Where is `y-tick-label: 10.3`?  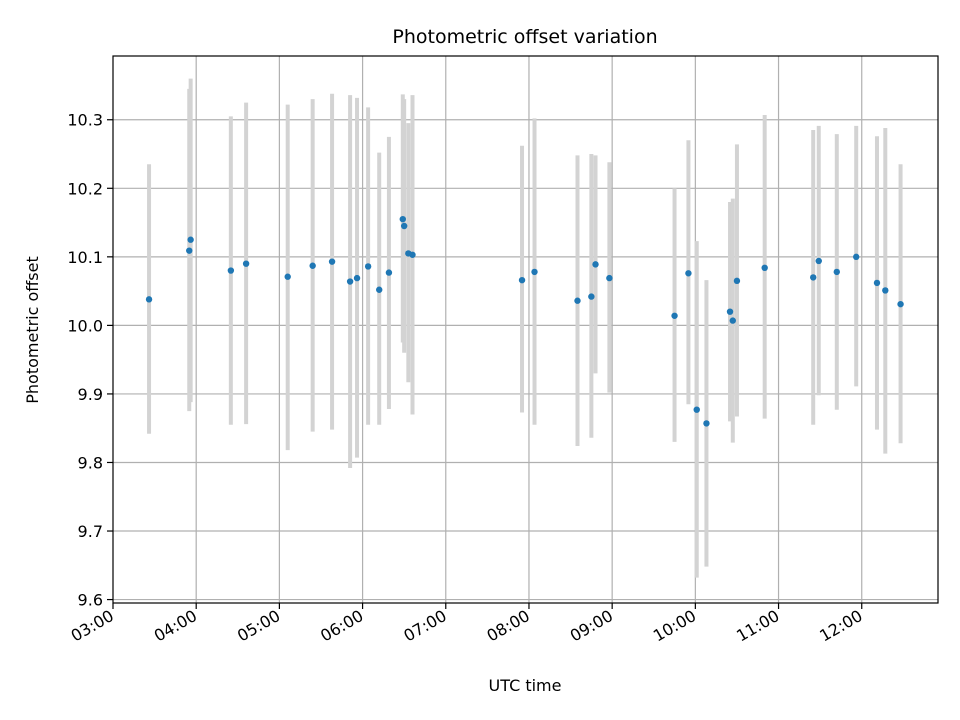 y-tick-label: 10.3 is located at coordinates (85, 120).